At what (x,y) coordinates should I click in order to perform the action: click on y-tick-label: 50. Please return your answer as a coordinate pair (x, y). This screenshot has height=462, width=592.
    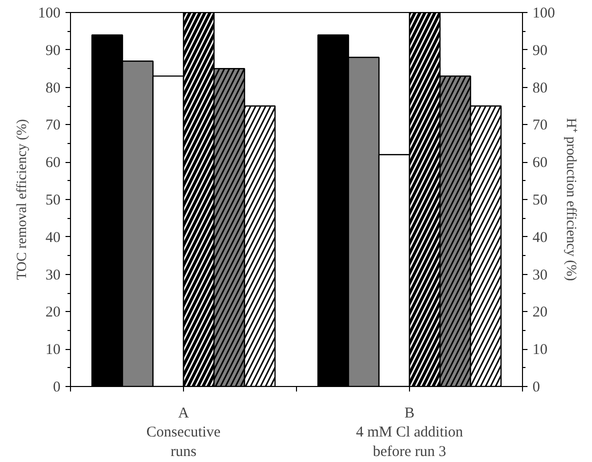
    Looking at the image, I should click on (53, 200).